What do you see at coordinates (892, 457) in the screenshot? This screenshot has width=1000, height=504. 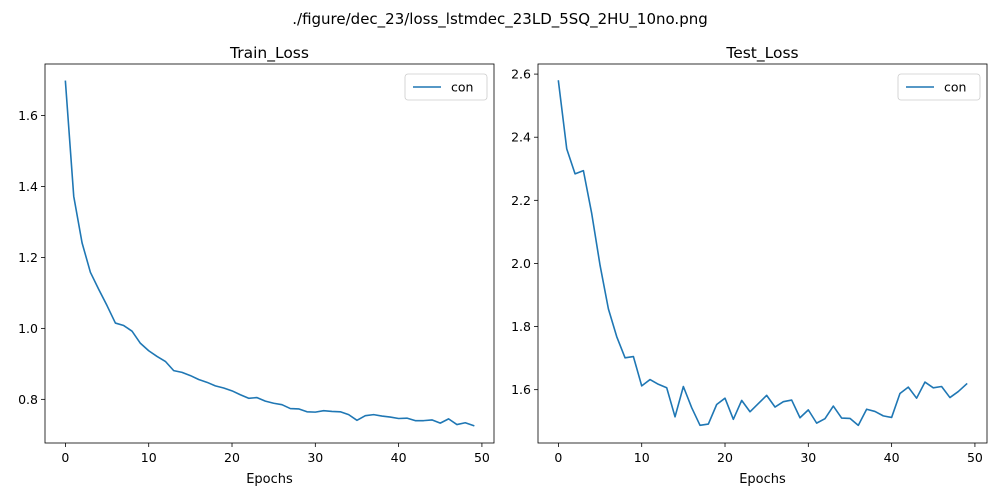 I see `test-loss-xtick-label: 40` at bounding box center [892, 457].